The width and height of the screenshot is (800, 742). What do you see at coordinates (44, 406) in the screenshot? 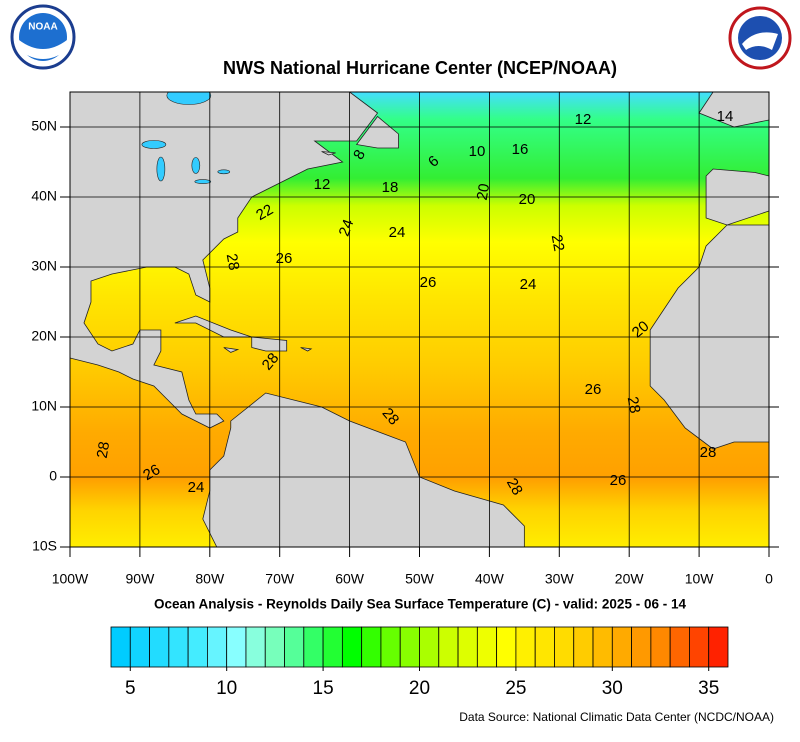
I see `y-tick-label: 10N` at bounding box center [44, 406].